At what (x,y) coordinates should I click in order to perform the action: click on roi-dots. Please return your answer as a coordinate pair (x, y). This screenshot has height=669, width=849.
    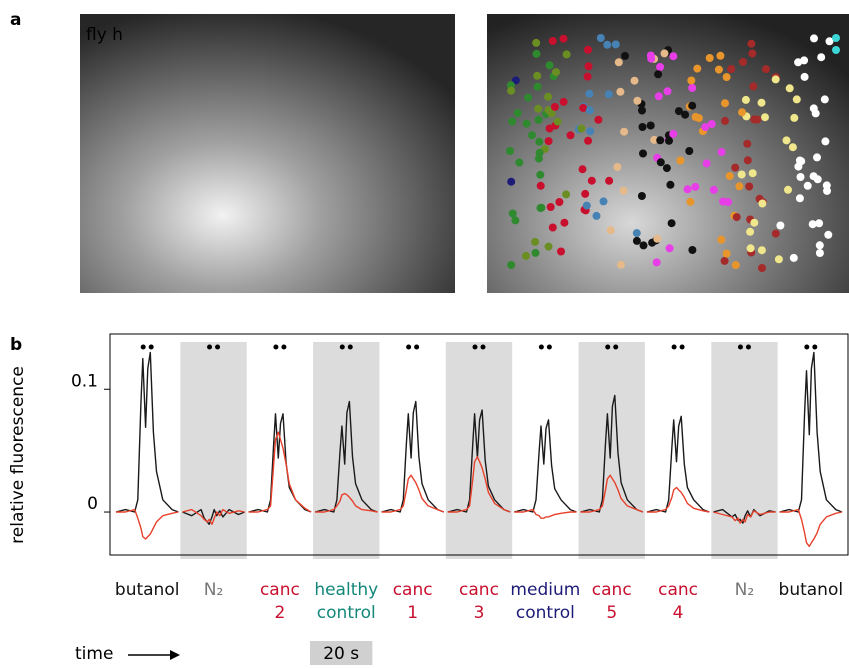
    Looking at the image, I should click on (673, 153).